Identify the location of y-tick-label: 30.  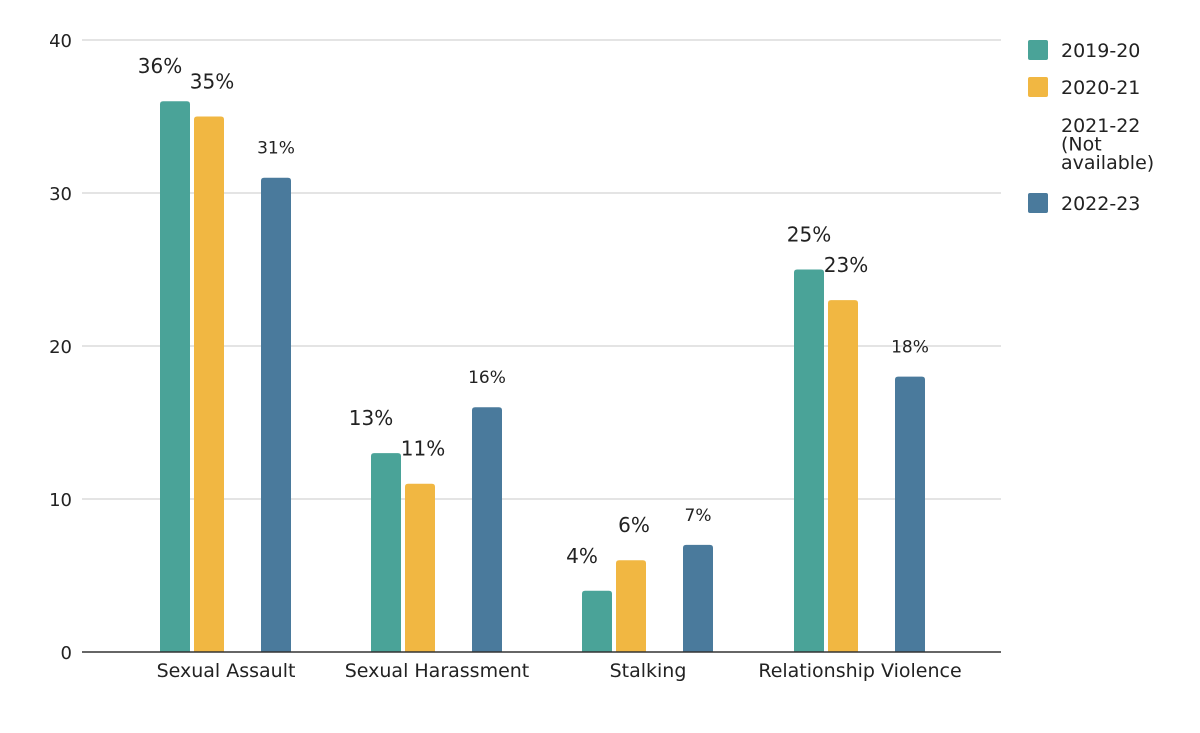
(60, 194).